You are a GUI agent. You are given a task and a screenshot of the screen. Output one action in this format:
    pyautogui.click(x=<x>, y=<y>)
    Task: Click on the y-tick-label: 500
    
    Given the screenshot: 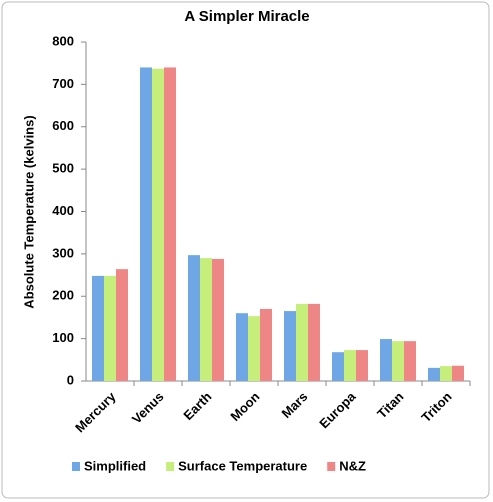 What is the action you would take?
    pyautogui.click(x=63, y=168)
    